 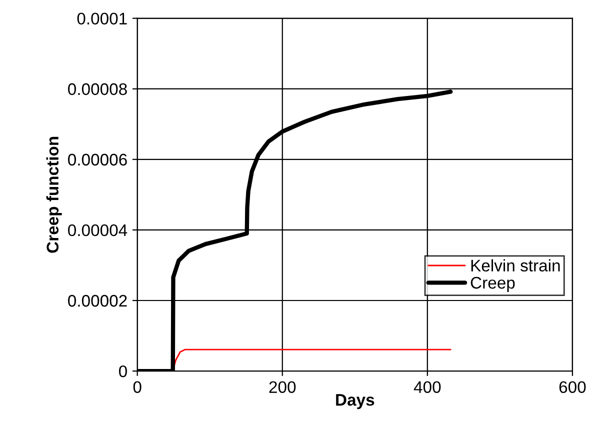 What do you see at coordinates (54, 194) in the screenshot?
I see `y-axis-title: Creep function` at bounding box center [54, 194].